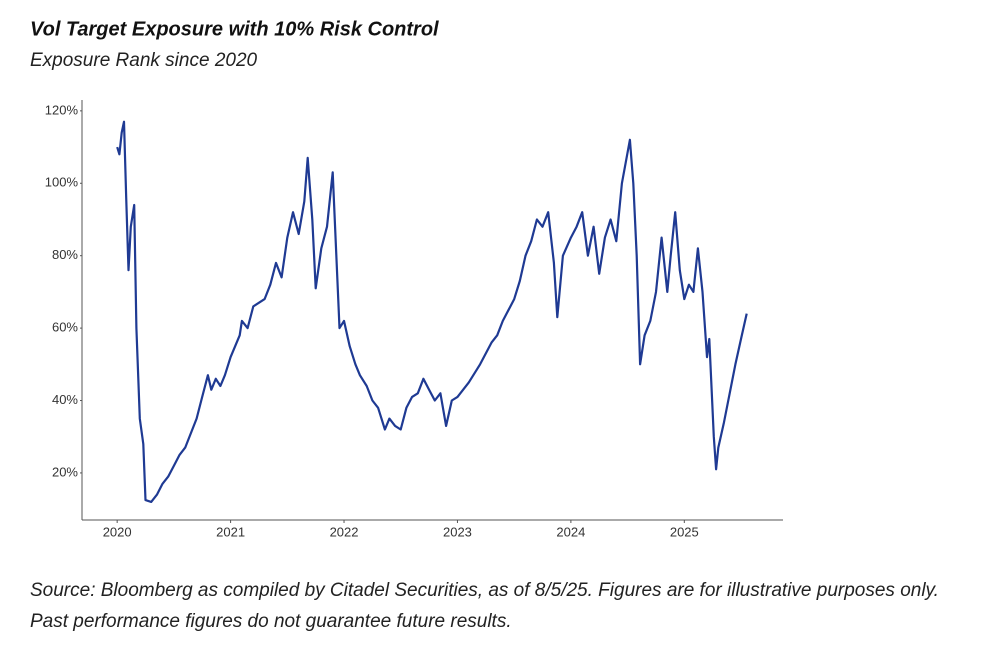 The image size is (991, 654). I want to click on y-tick-label: 120%, so click(62, 109).